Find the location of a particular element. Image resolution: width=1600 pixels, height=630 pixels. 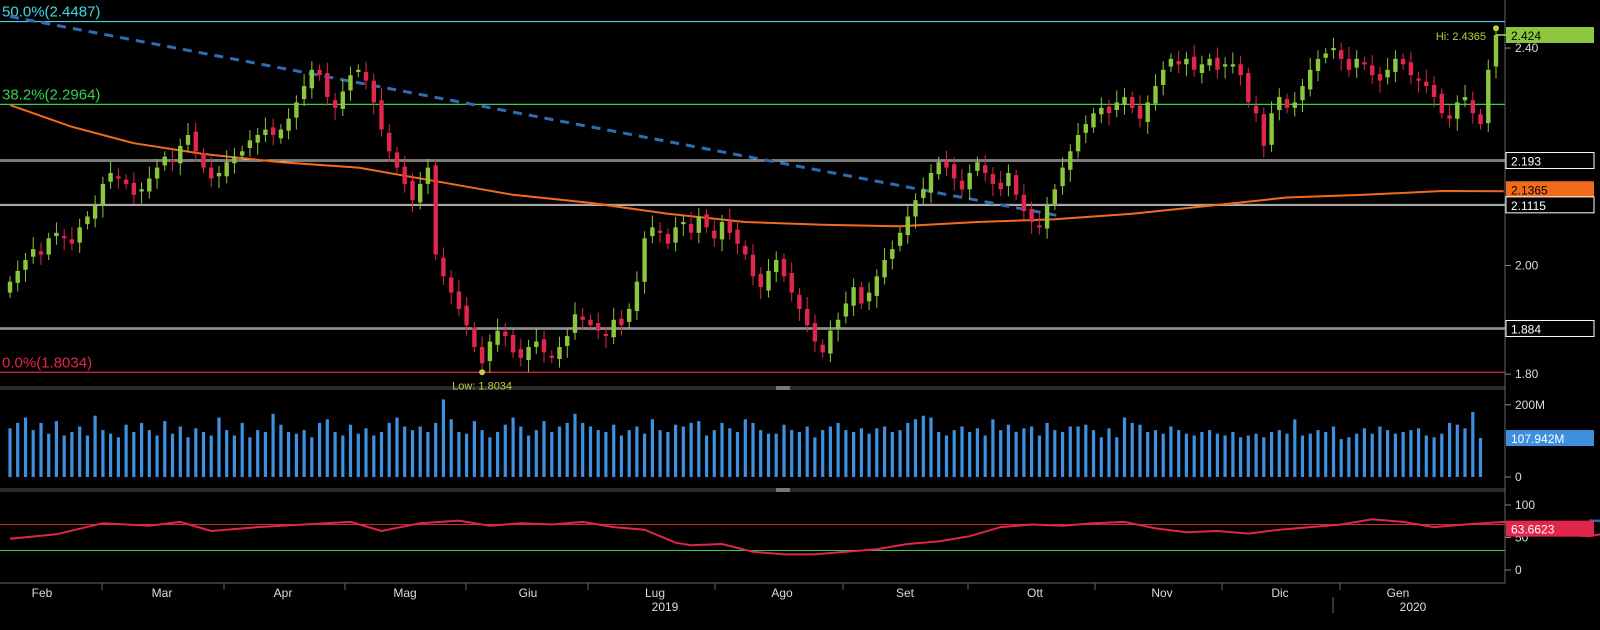

level-value-border is located at coordinates (1550, 328).